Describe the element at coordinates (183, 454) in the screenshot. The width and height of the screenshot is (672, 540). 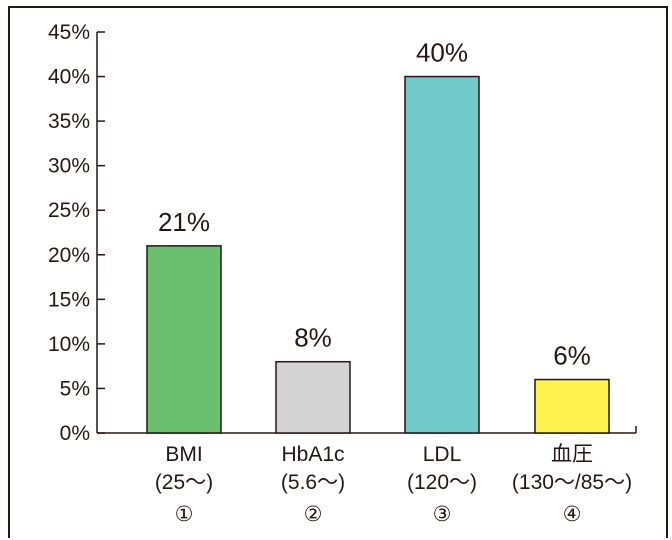
I see `x-tick-label: BMI` at that location.